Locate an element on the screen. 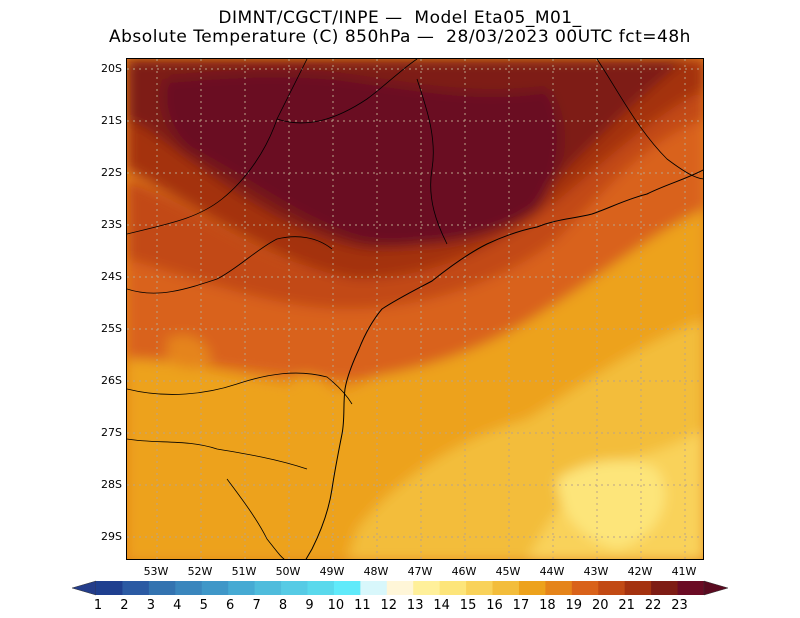  lon-label-43w: 43W is located at coordinates (596, 571).